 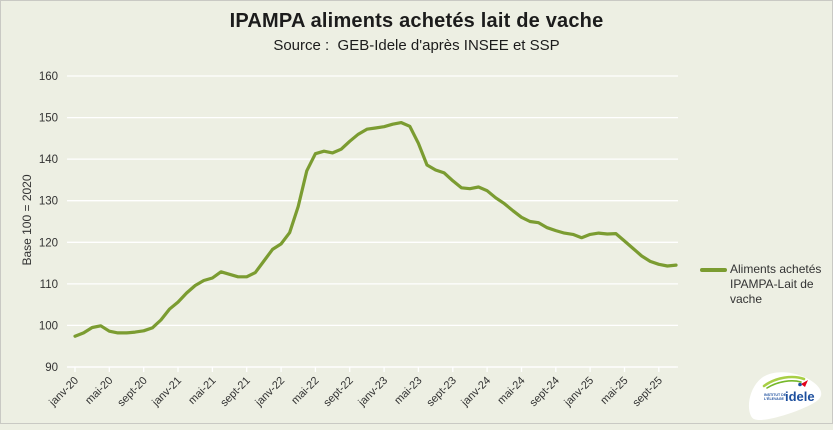 What do you see at coordinates (544, 392) in the screenshot?
I see `x-axis-label: sept-24` at bounding box center [544, 392].